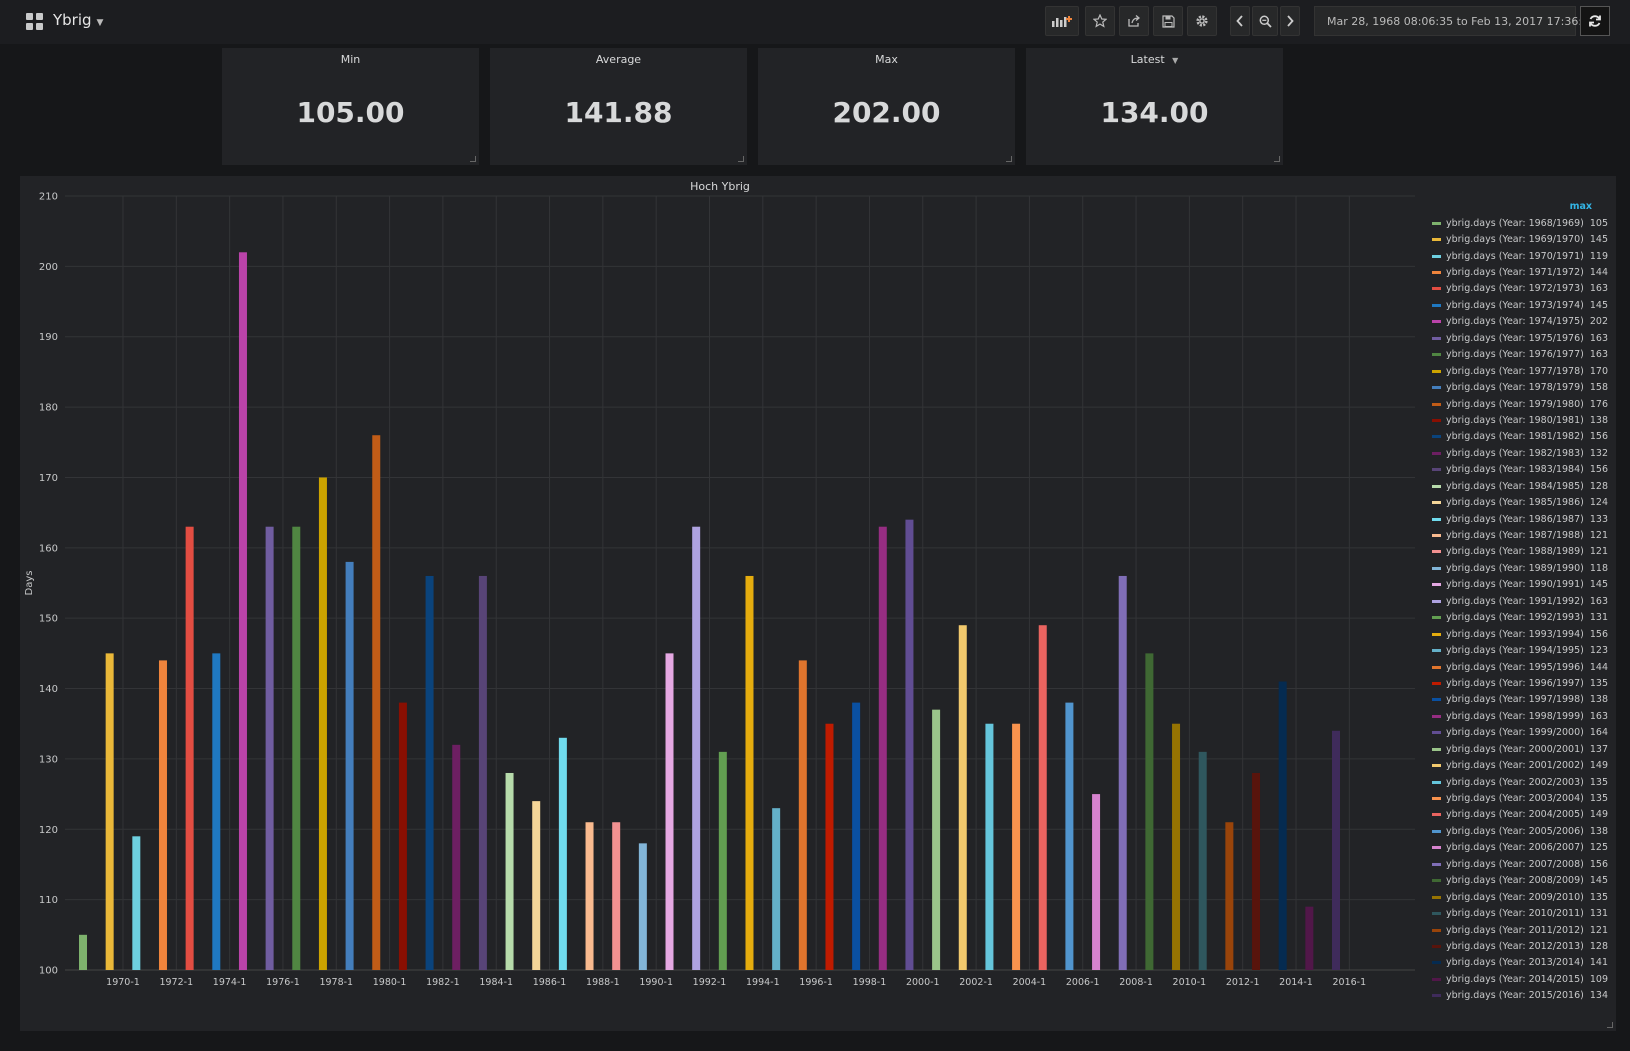  What do you see at coordinates (1598, 946) in the screenshot?
I see `legend-value: 128` at bounding box center [1598, 946].